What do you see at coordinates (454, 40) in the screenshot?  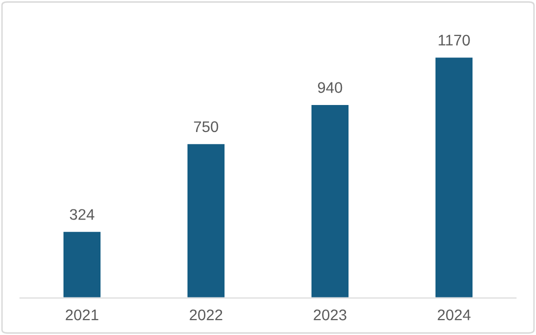 I see `data-label: 1170` at bounding box center [454, 40].